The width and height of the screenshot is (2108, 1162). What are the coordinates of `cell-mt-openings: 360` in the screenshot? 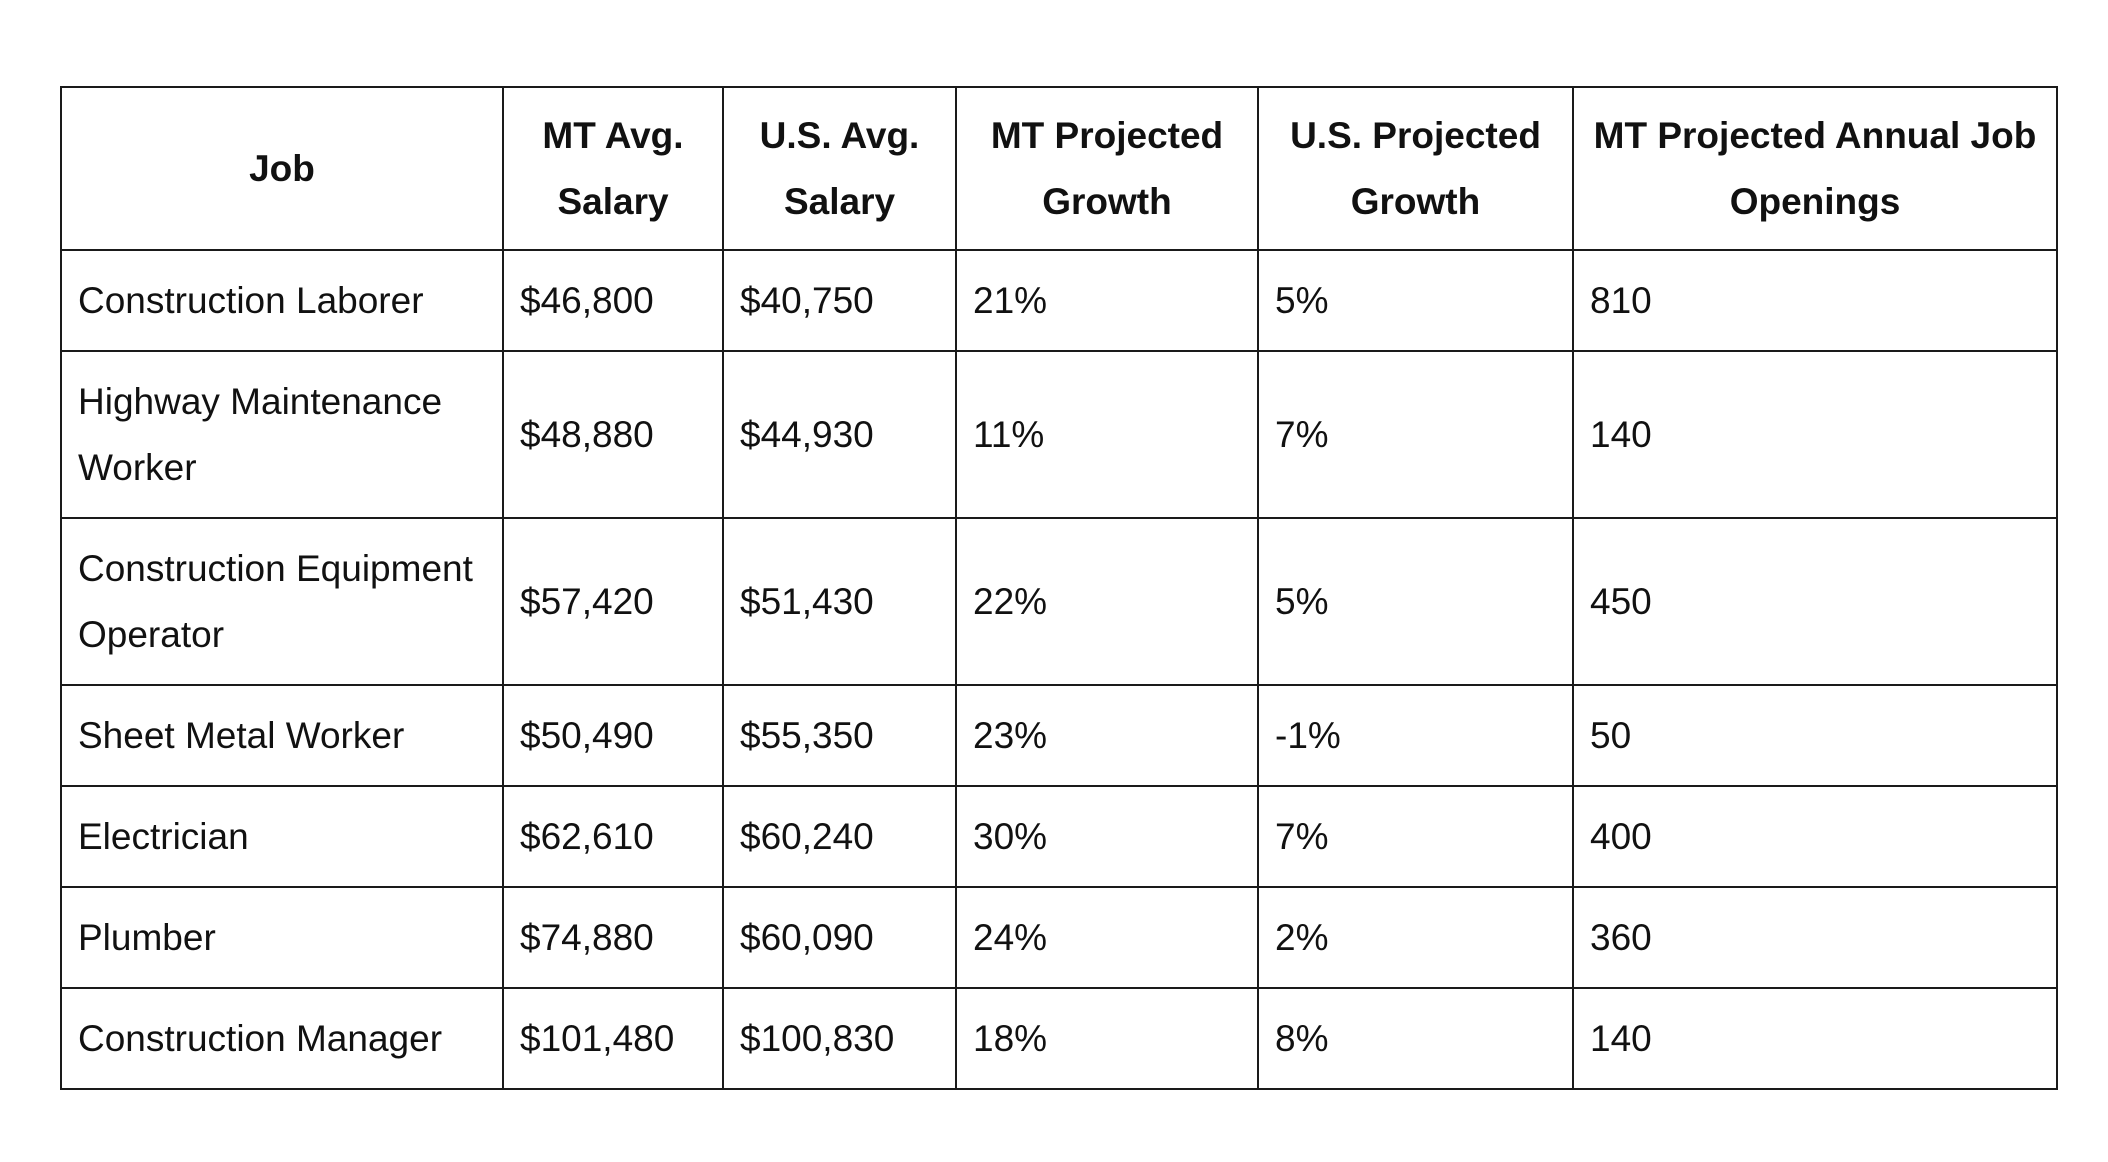 It's located at (1815, 937).